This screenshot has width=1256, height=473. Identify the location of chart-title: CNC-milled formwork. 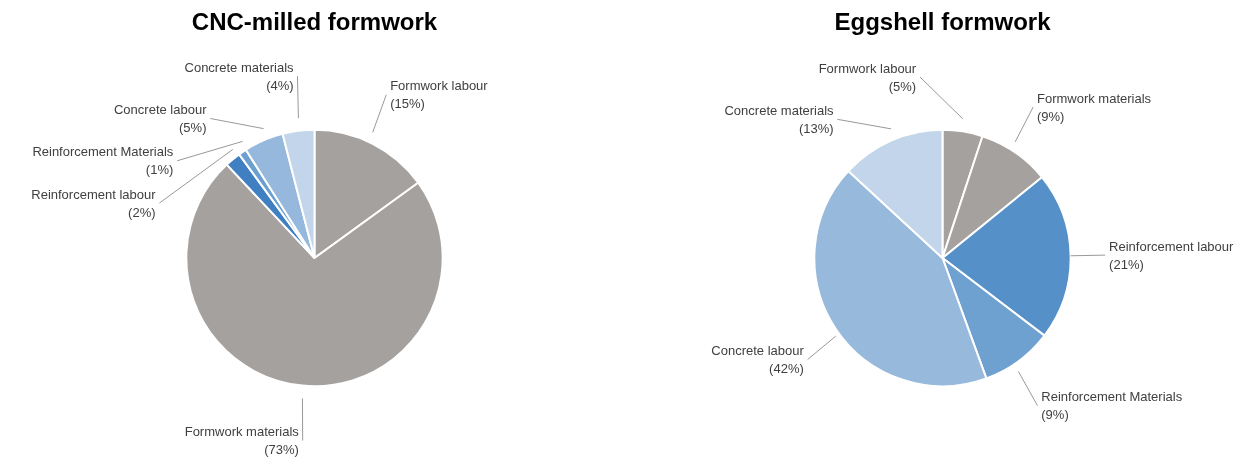
(314, 21).